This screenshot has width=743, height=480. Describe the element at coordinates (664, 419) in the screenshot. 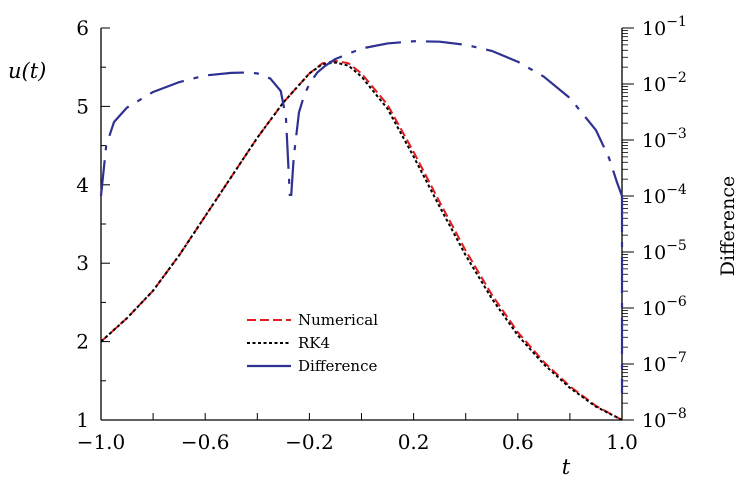

I see `y-right-tick-label: 10⁻⁸` at that location.